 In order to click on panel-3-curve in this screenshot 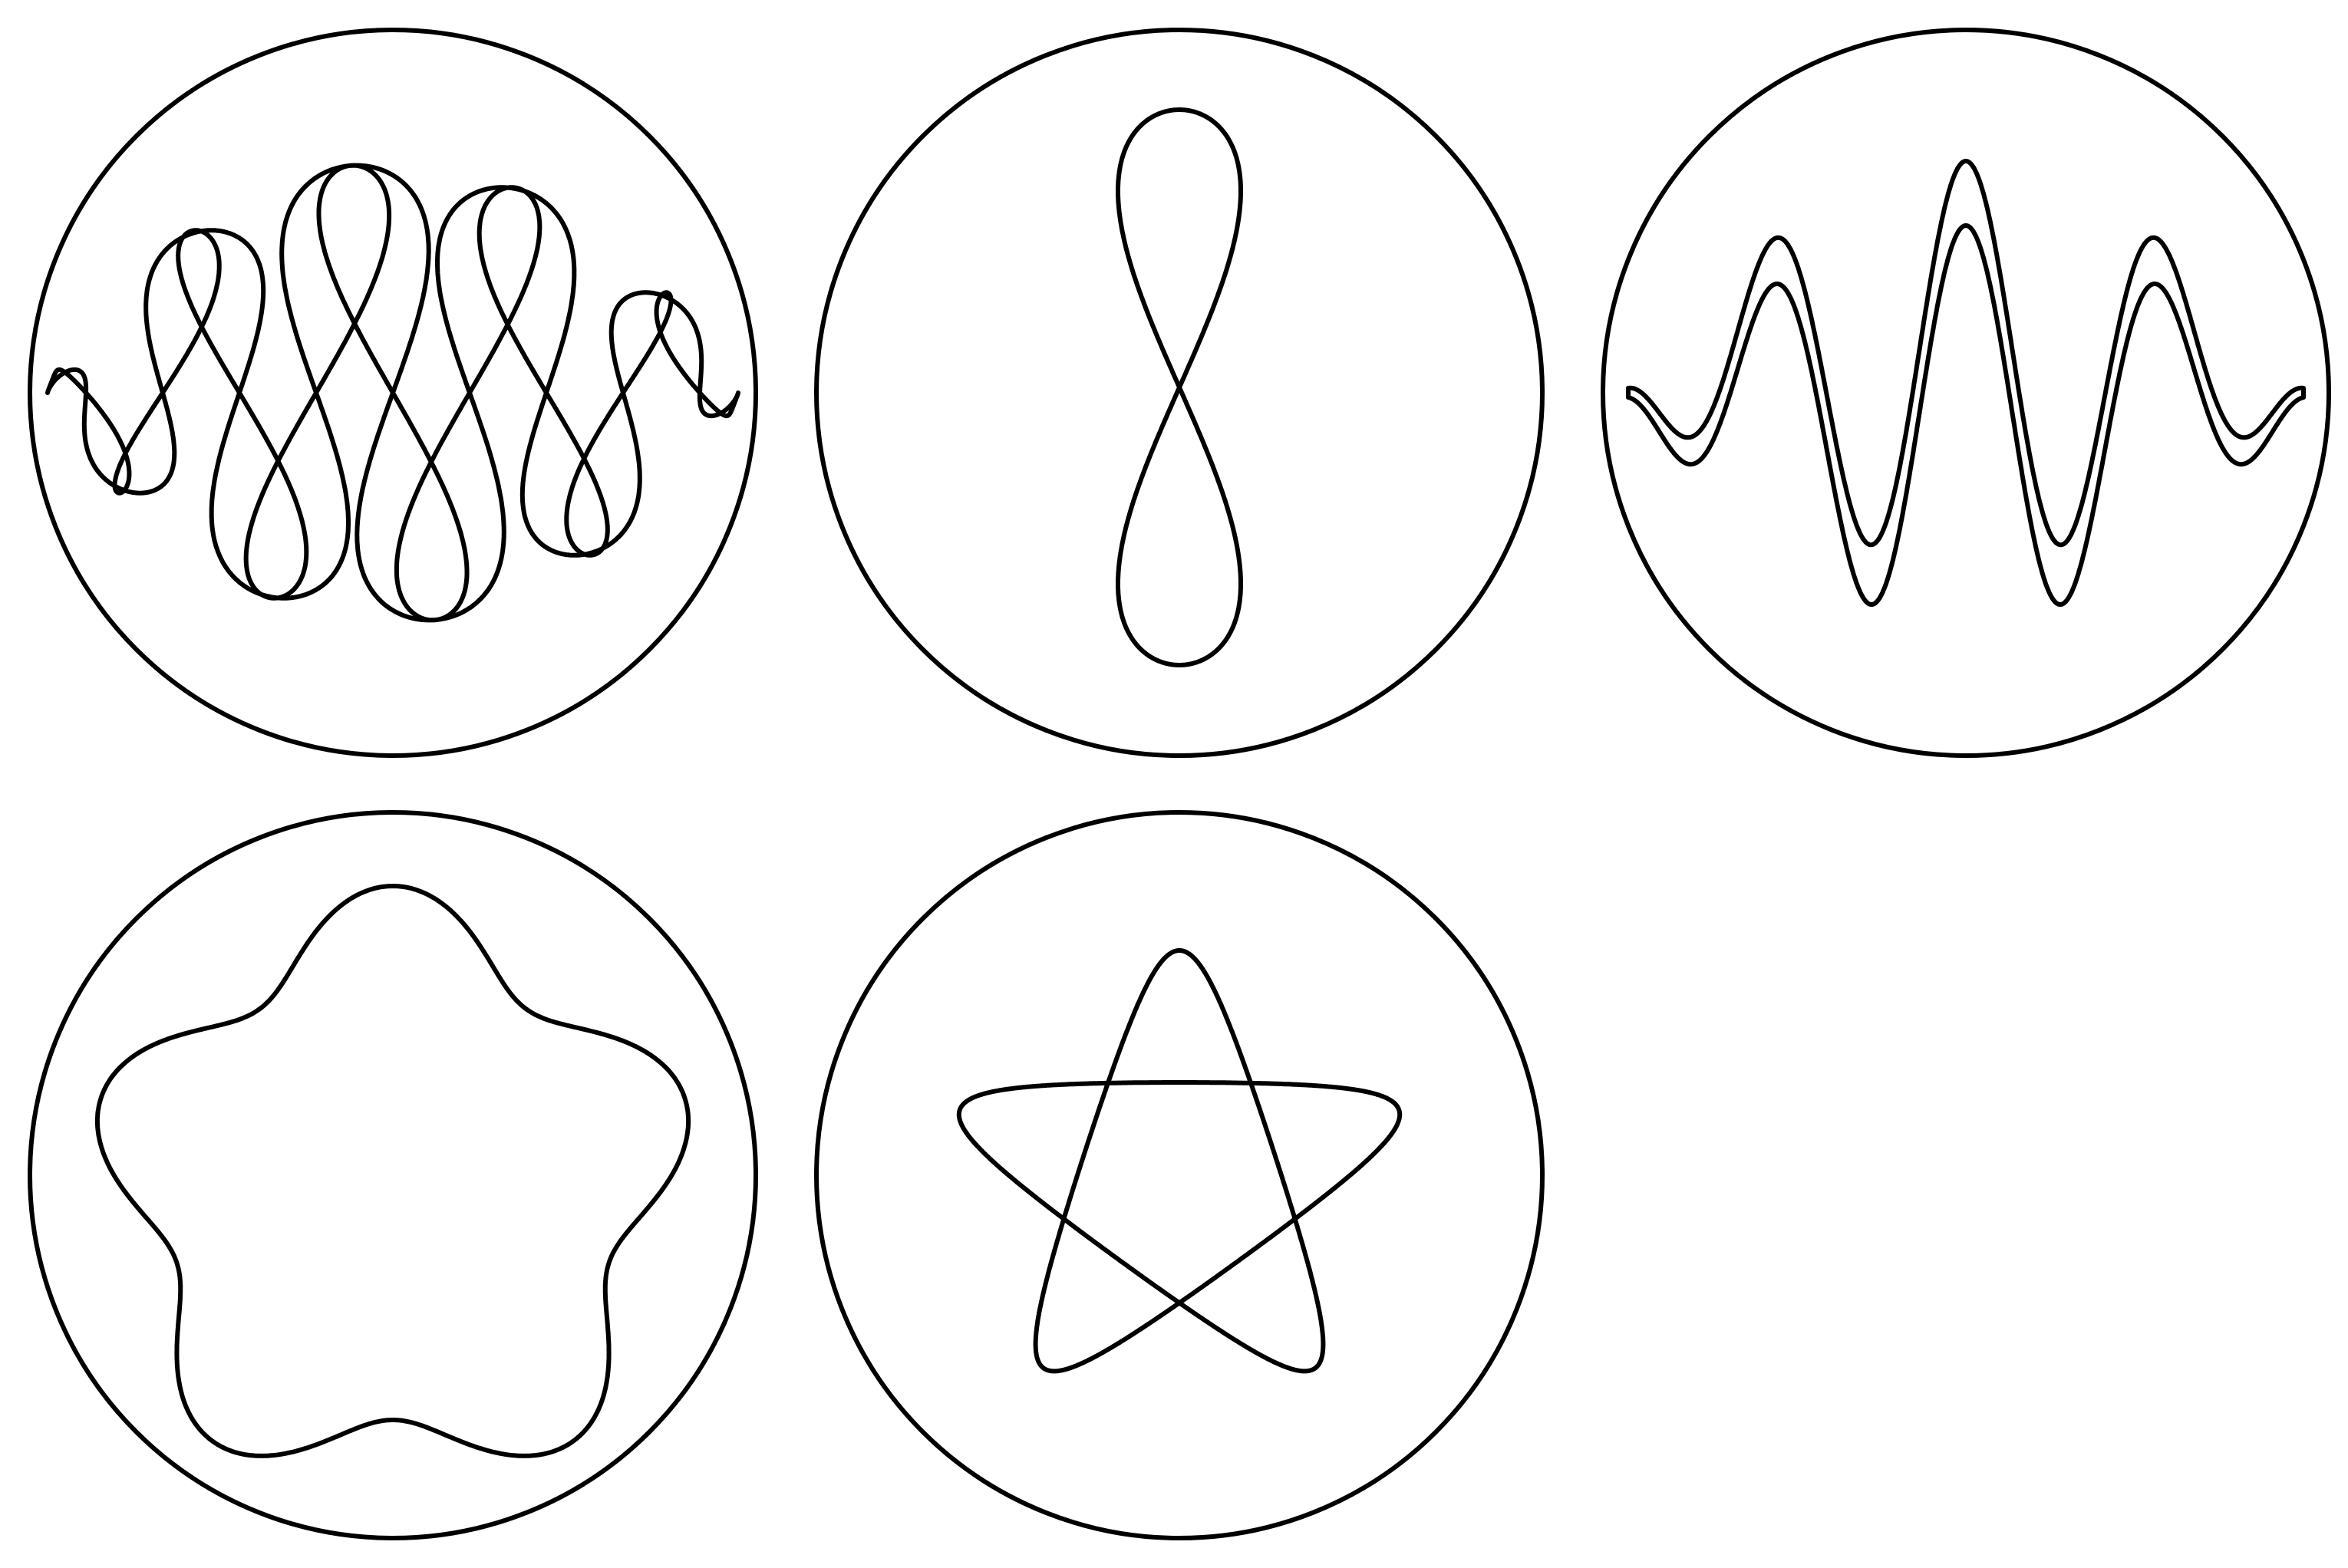, I will do `click(1966, 383)`.